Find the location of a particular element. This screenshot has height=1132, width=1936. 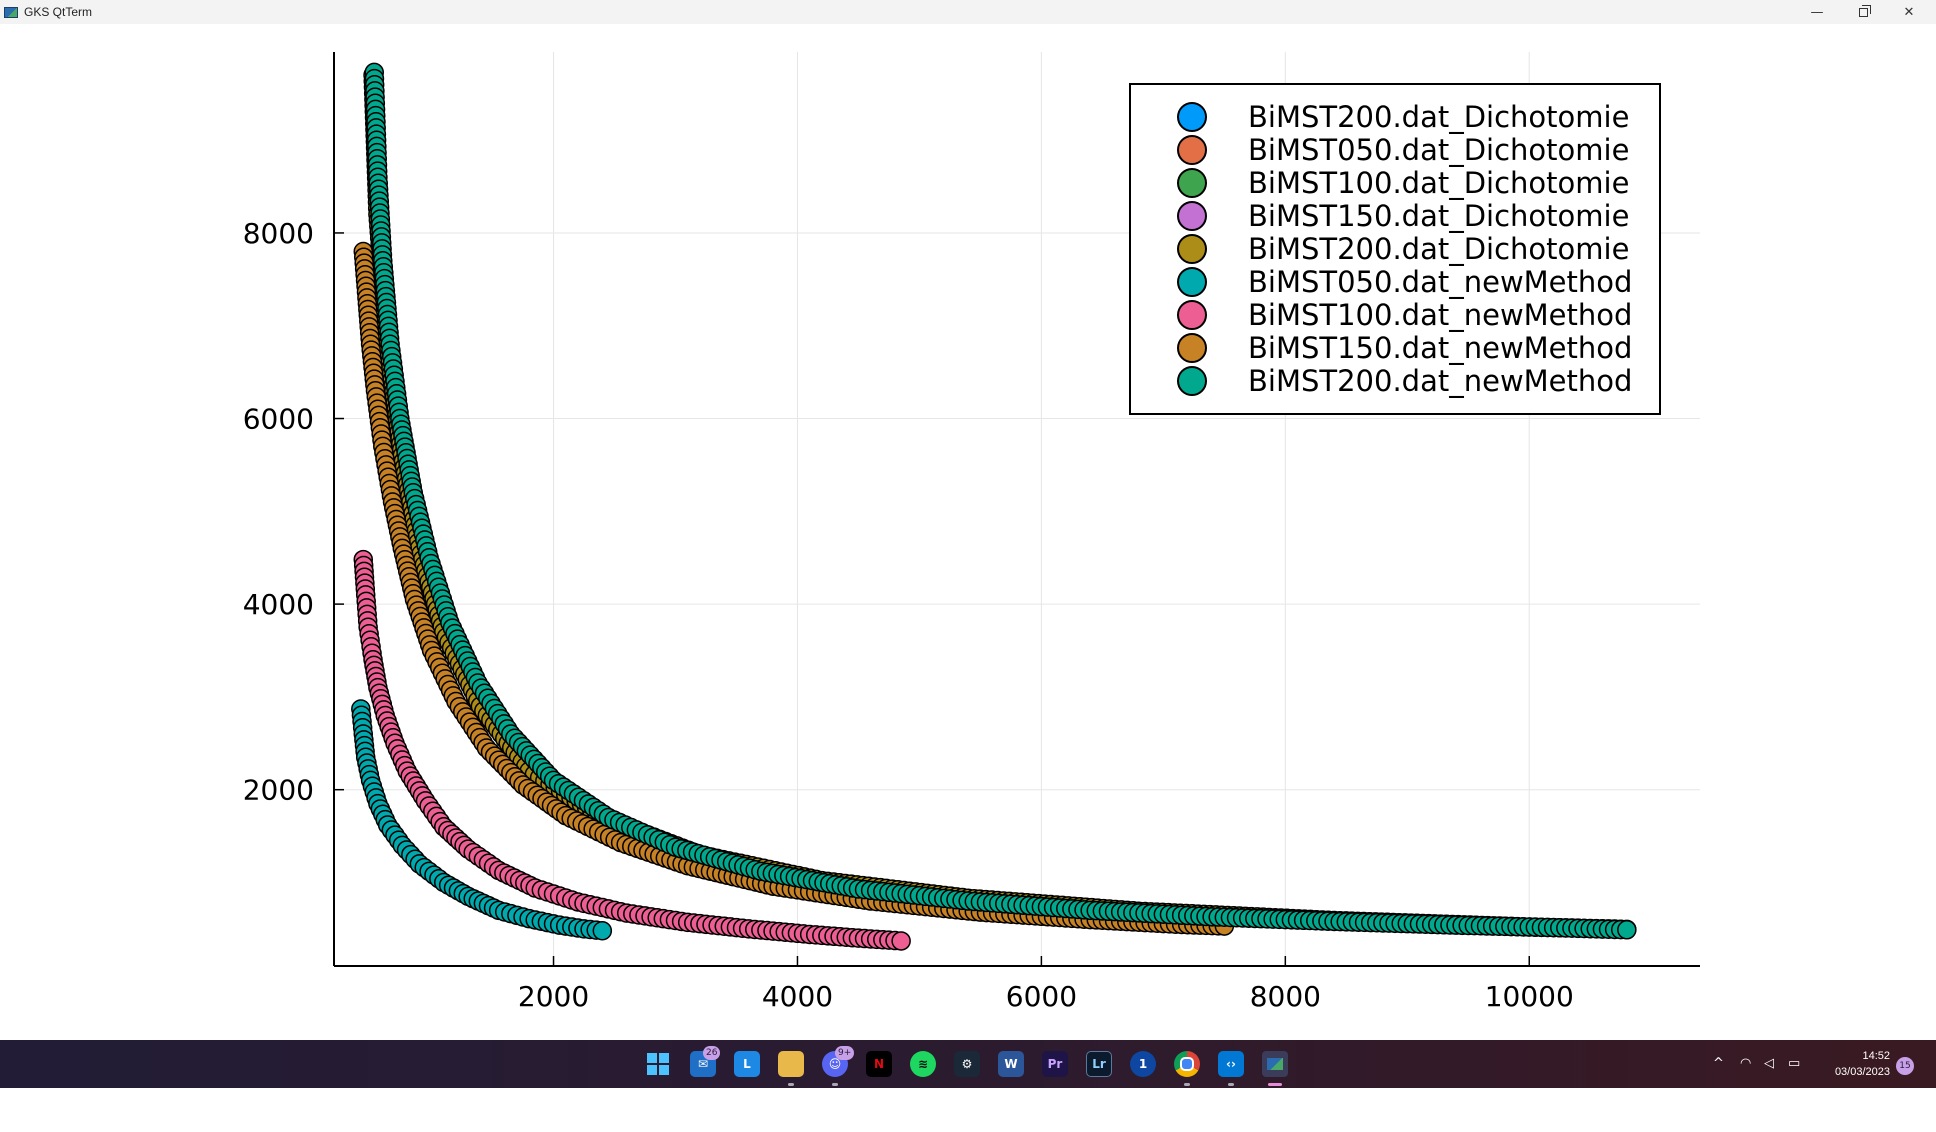

y-tick-label: 8000 is located at coordinates (278, 233).